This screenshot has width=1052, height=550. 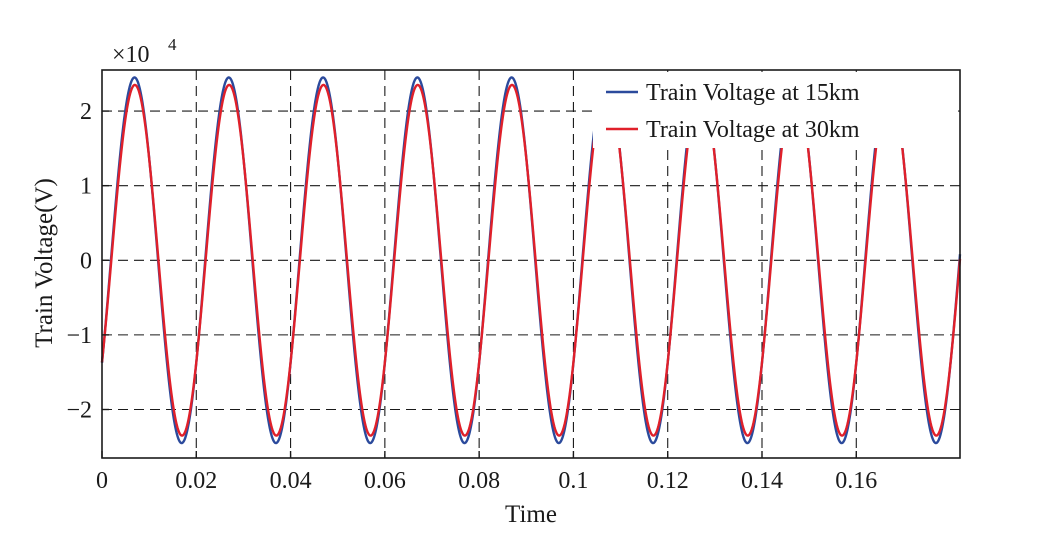 What do you see at coordinates (291, 481) in the screenshot?
I see `x-tick-label: 0.04` at bounding box center [291, 481].